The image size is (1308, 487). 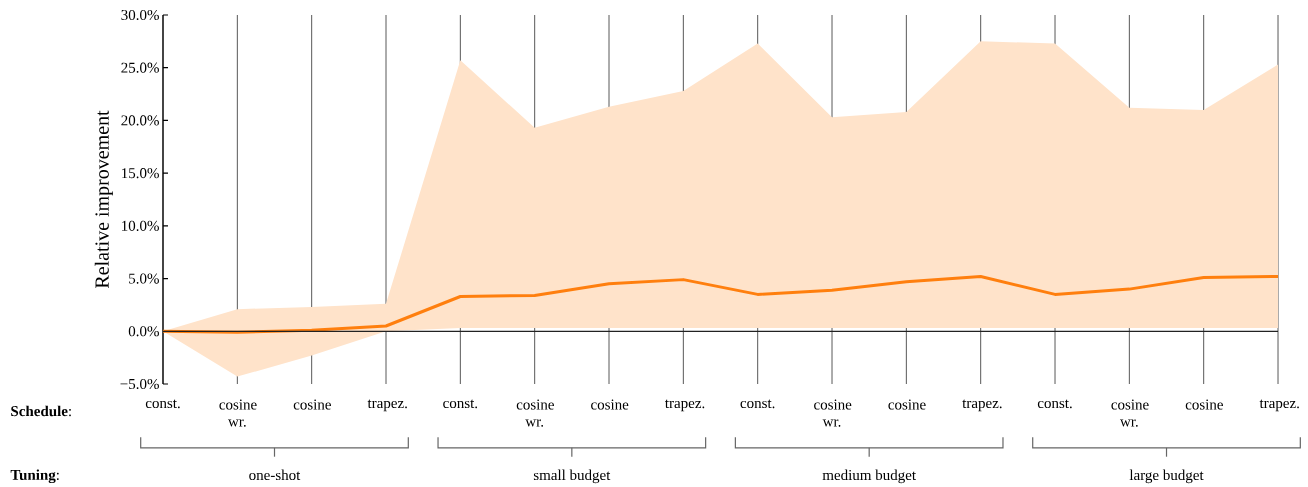 What do you see at coordinates (139, 384) in the screenshot?
I see `y-tick-label: −5.0%` at bounding box center [139, 384].